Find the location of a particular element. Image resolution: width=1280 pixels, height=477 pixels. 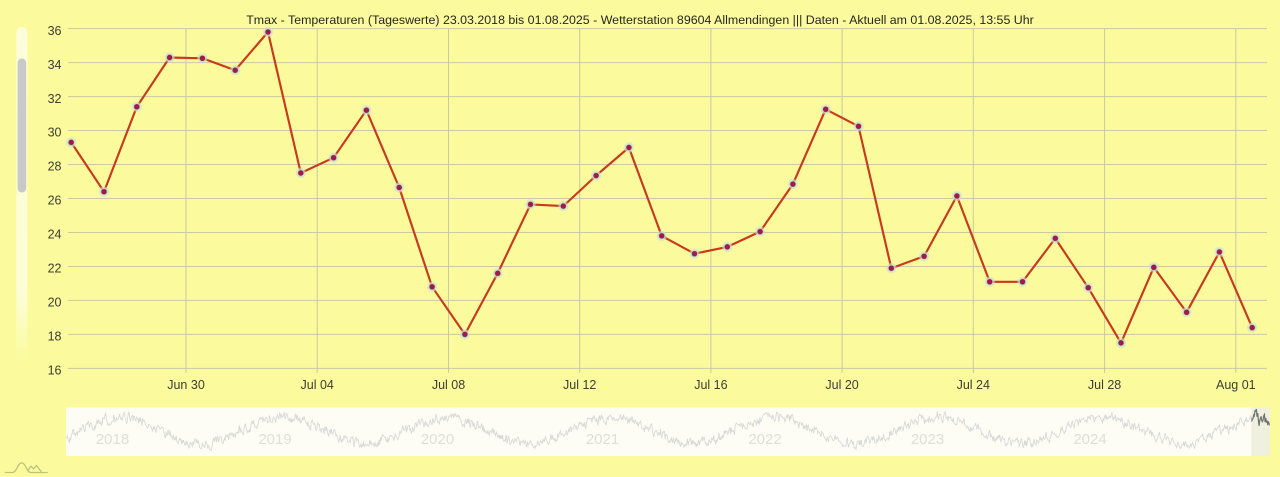

svg-text: 2020 is located at coordinates (437, 439).